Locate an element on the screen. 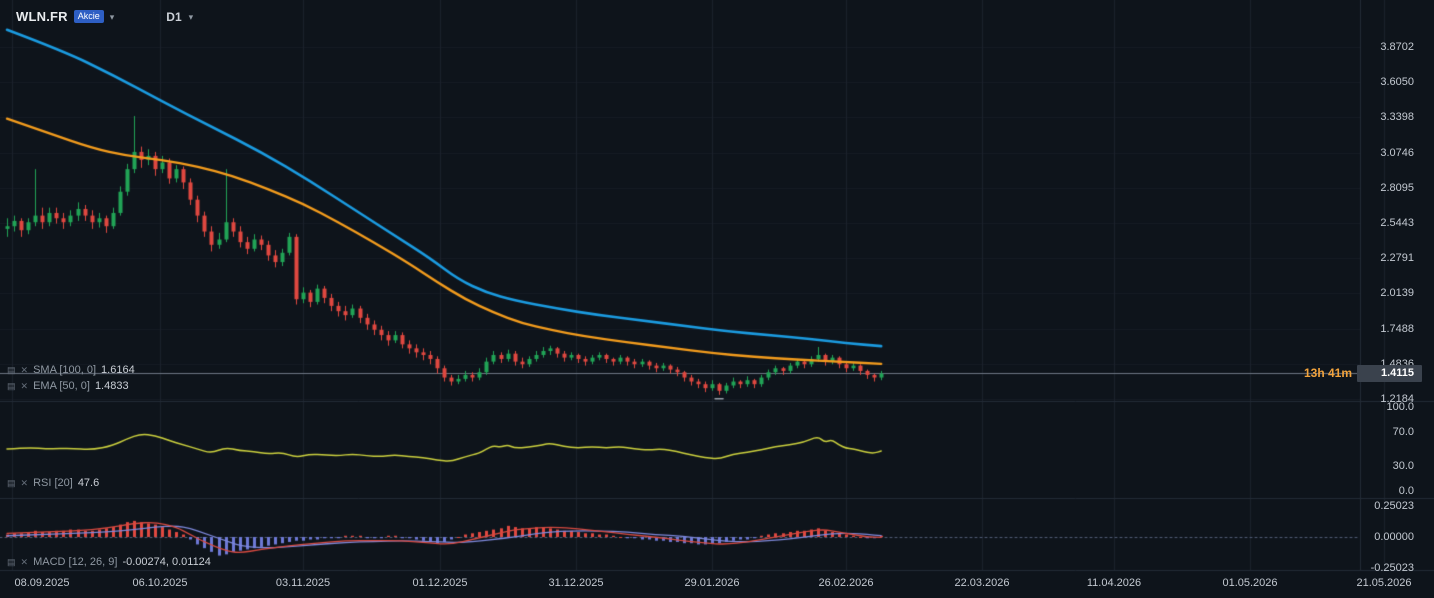  macd-axis-label: -0.25023 is located at coordinates (1392, 568).